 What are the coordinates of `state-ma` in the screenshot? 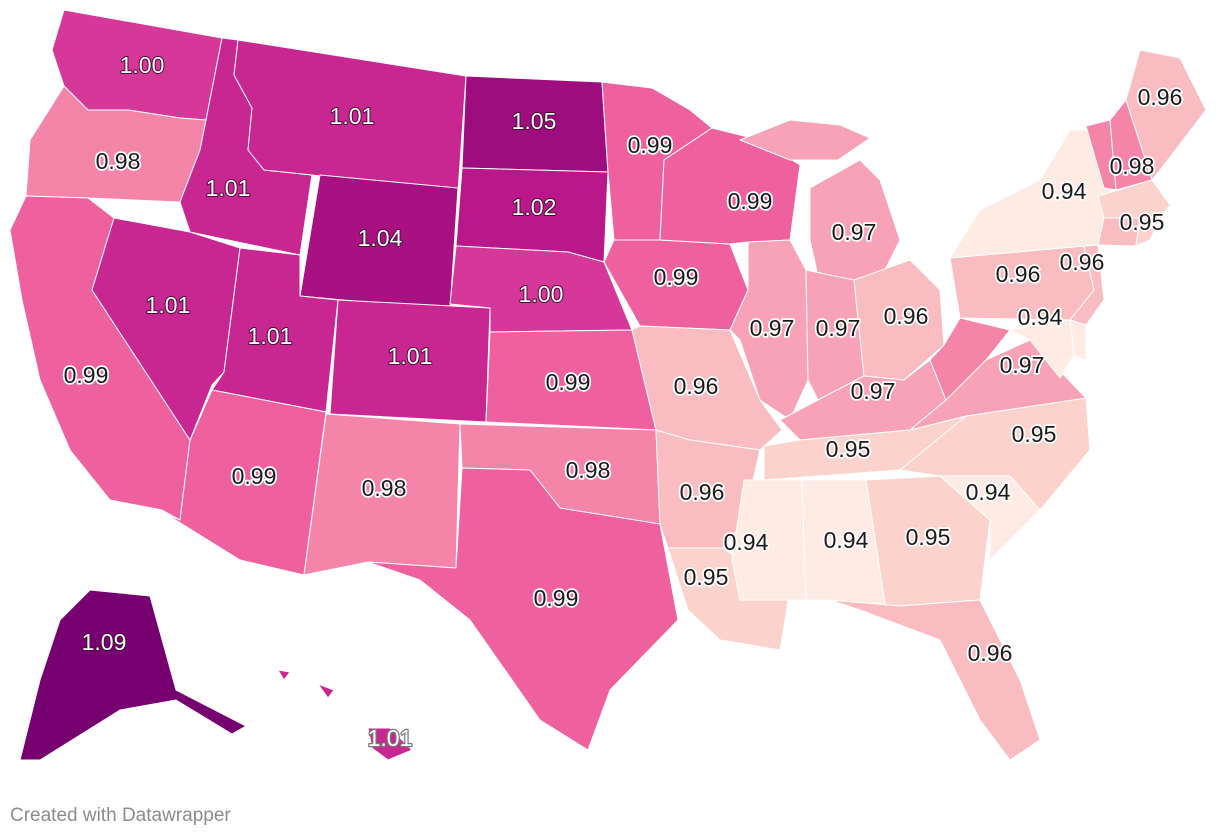 It's located at (1134, 199).